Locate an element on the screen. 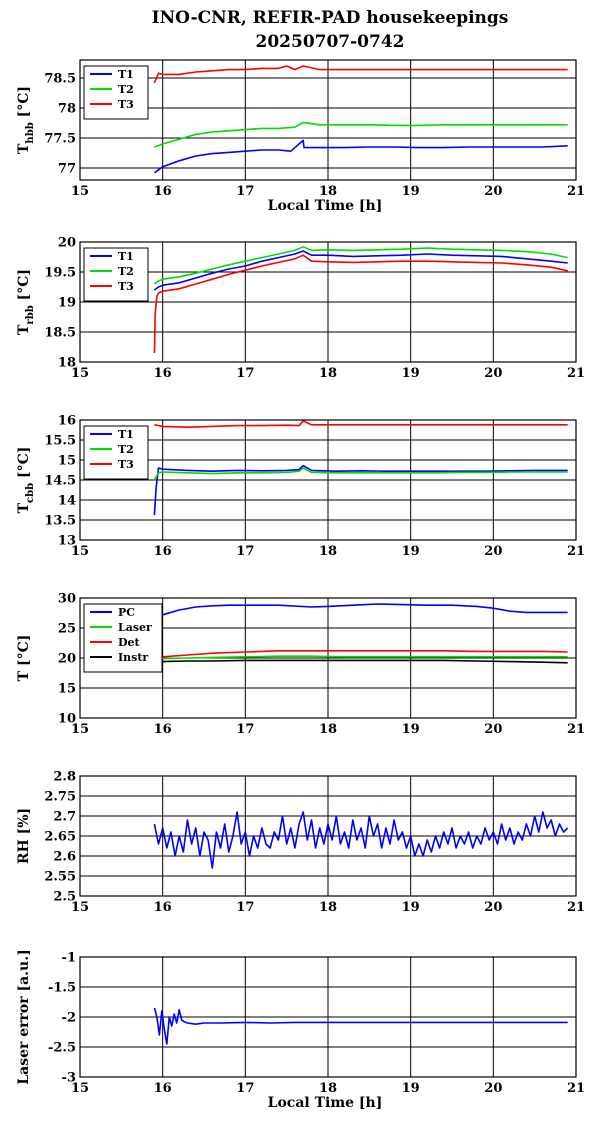 Image resolution: width=595 pixels, height=1134 pixels. figure-title-line2: 20250707-0742 is located at coordinates (330, 42).